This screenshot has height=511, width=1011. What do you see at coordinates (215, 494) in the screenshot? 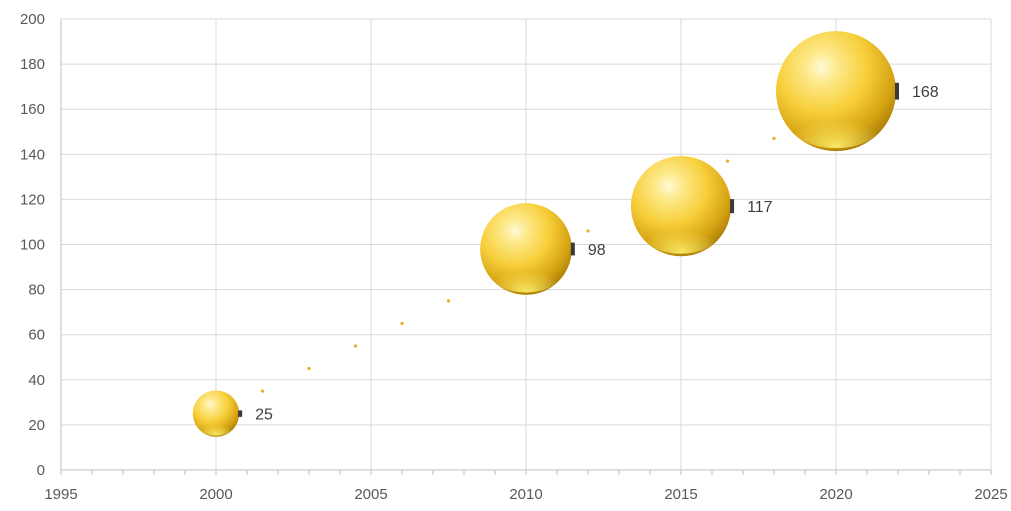
I see `x-tick-label: 2000` at bounding box center [215, 494].